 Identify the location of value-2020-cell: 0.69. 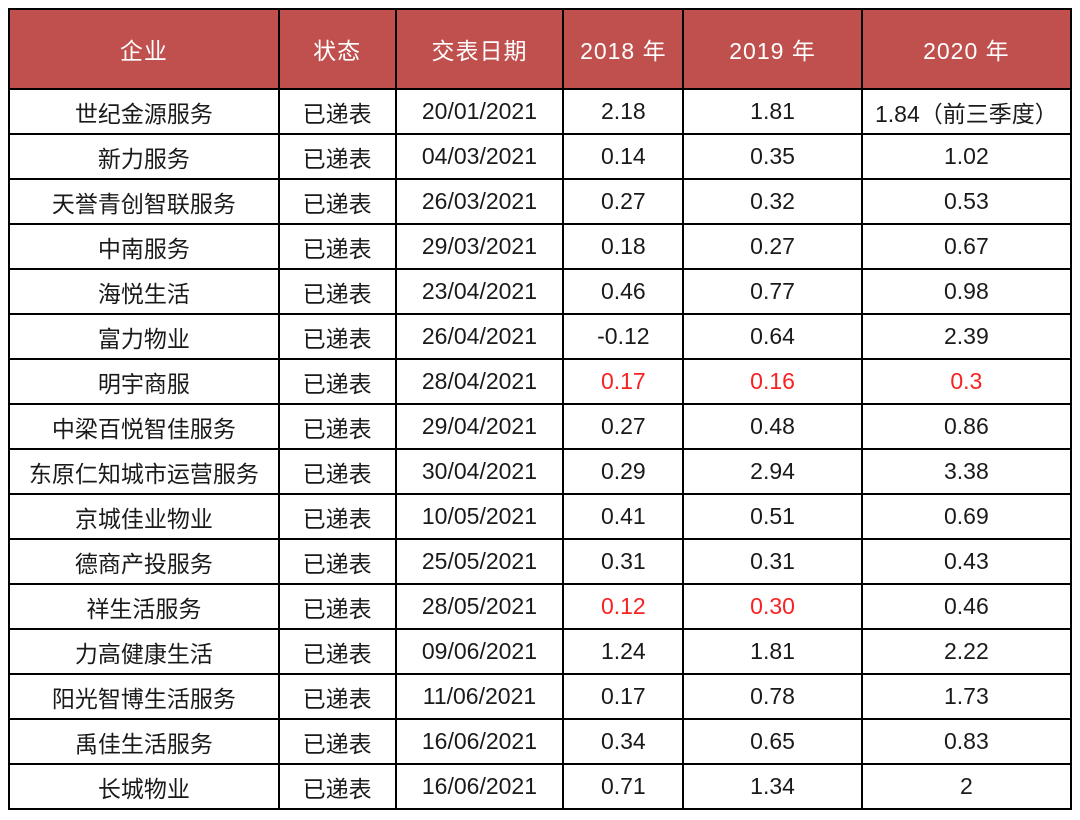
(966, 516).